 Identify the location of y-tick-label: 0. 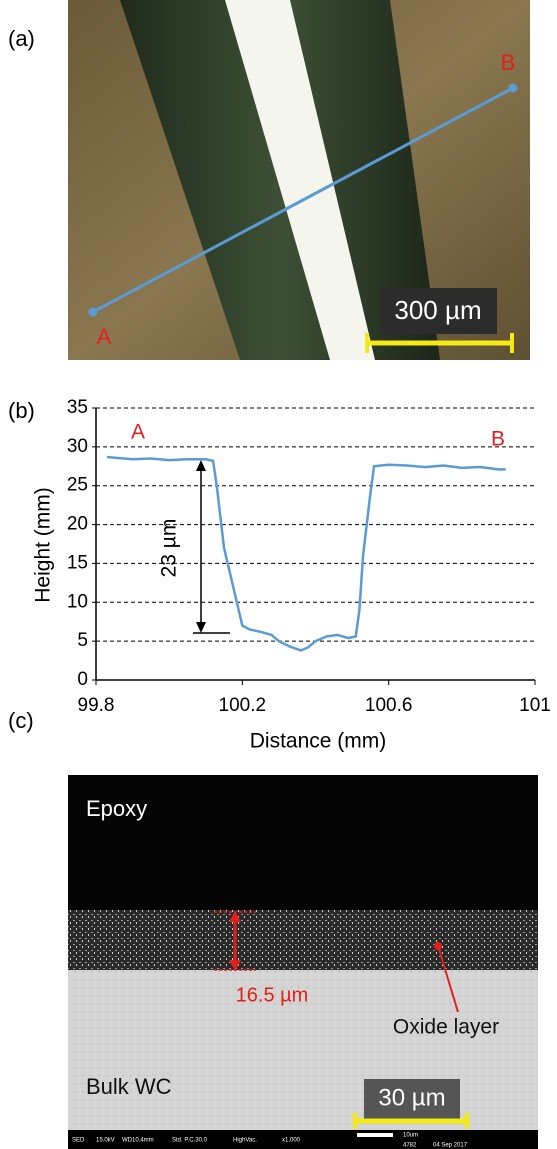
(82, 679).